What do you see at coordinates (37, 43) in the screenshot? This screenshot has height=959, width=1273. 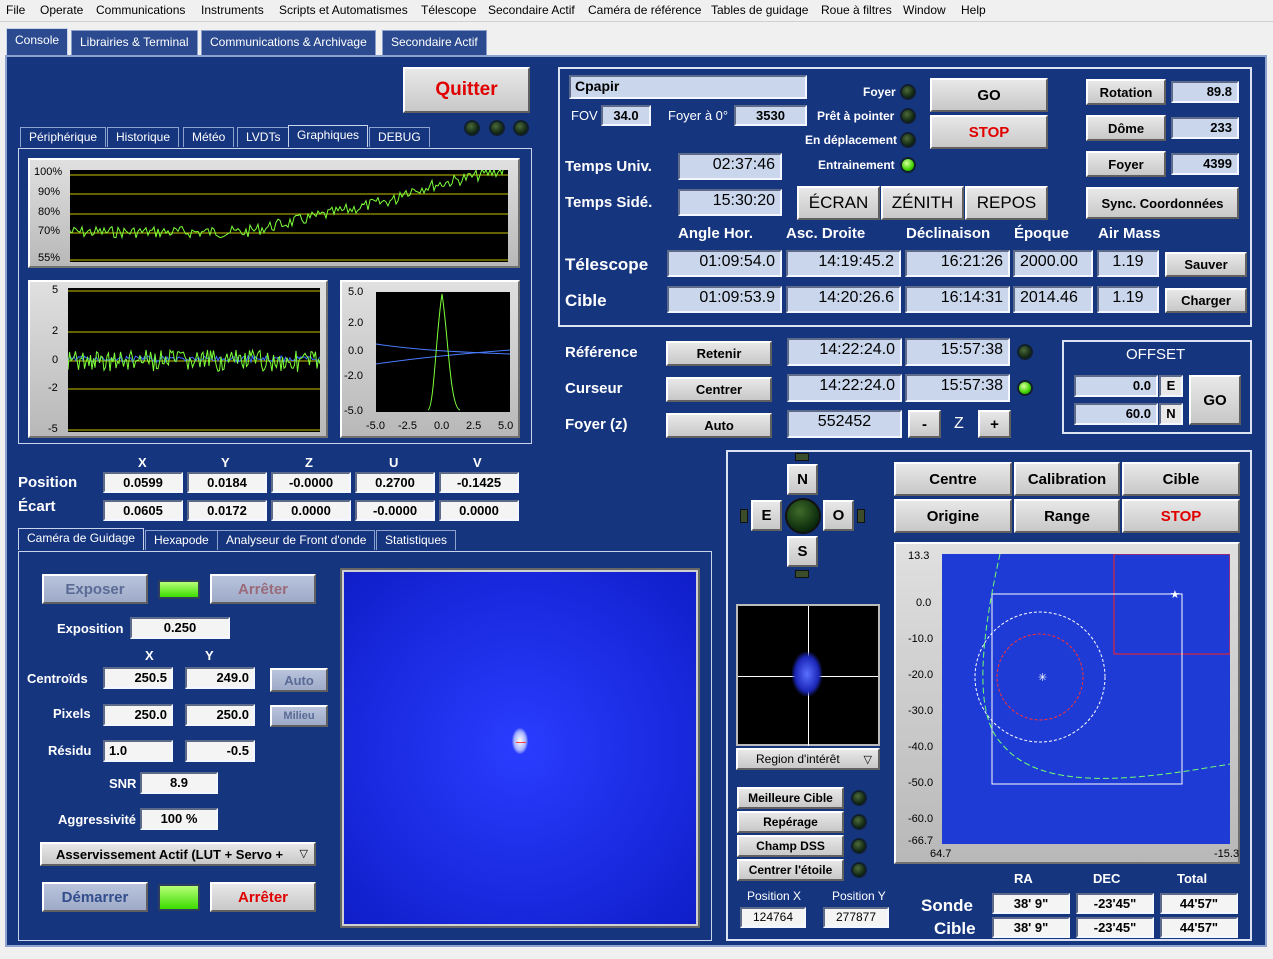 I see `tab-console: Console` at bounding box center [37, 43].